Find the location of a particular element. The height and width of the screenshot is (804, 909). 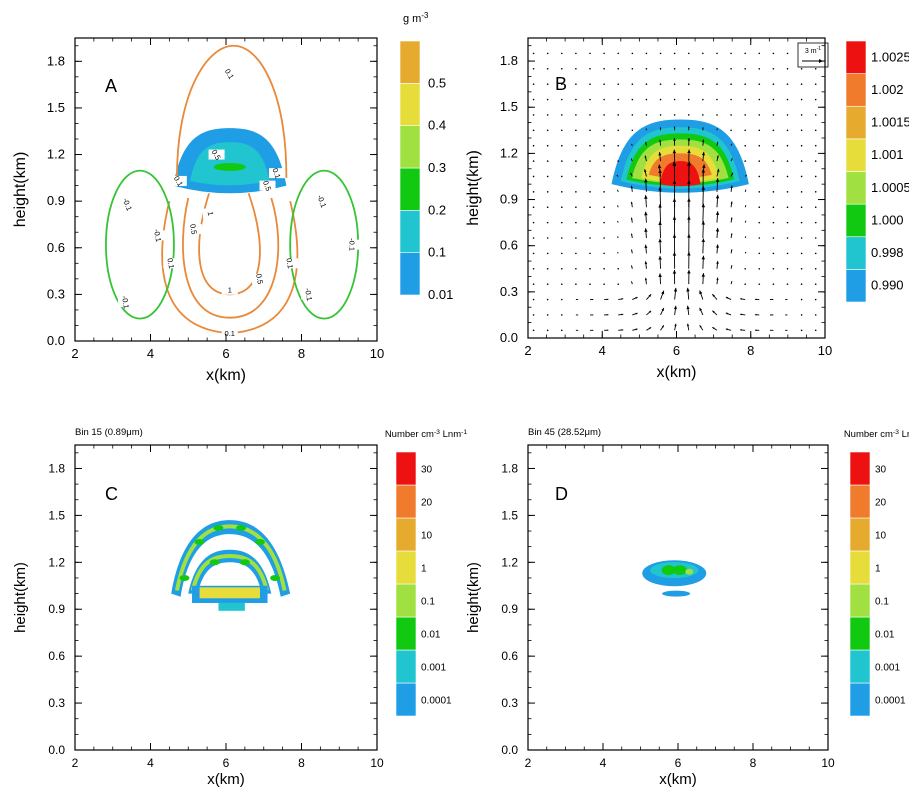

contour-label: 0.1 is located at coordinates (289, 263).